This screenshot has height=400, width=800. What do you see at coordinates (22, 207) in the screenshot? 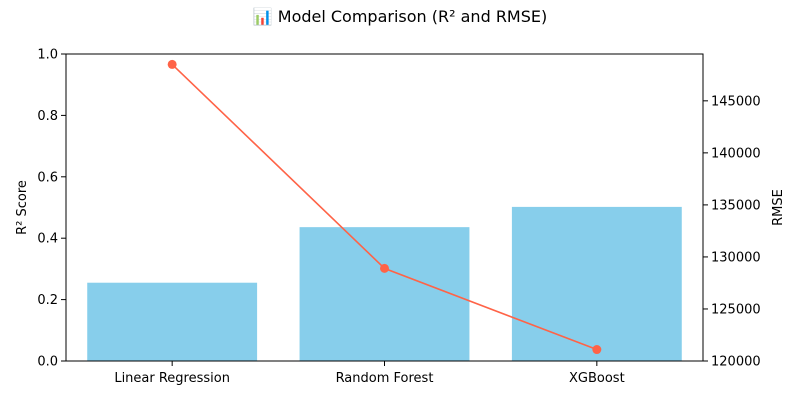
I see `y-axis-label: R² Score` at bounding box center [22, 207].